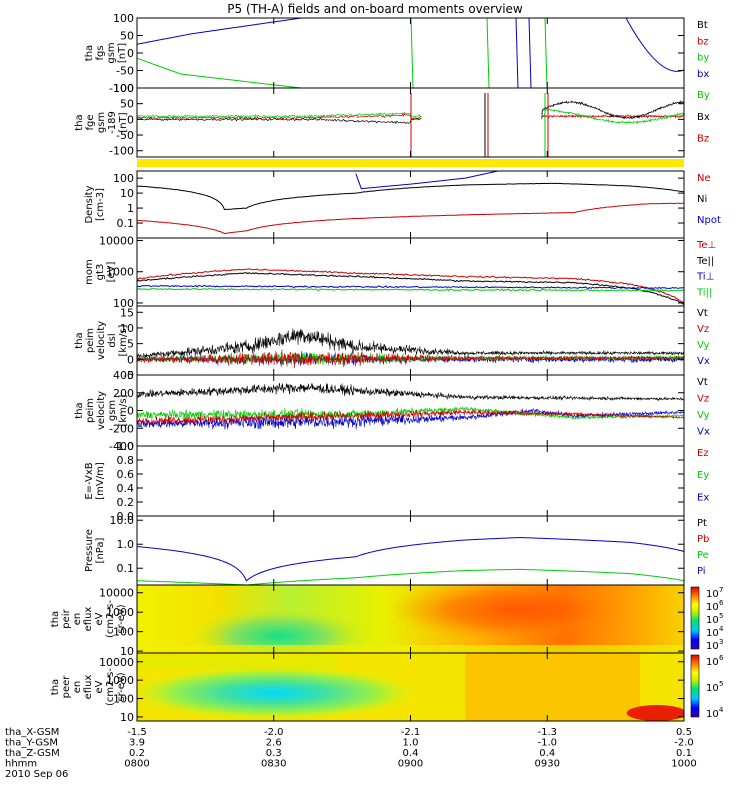  What do you see at coordinates (703, 139) in the screenshot?
I see `legend-bz: Bz` at bounding box center [703, 139].